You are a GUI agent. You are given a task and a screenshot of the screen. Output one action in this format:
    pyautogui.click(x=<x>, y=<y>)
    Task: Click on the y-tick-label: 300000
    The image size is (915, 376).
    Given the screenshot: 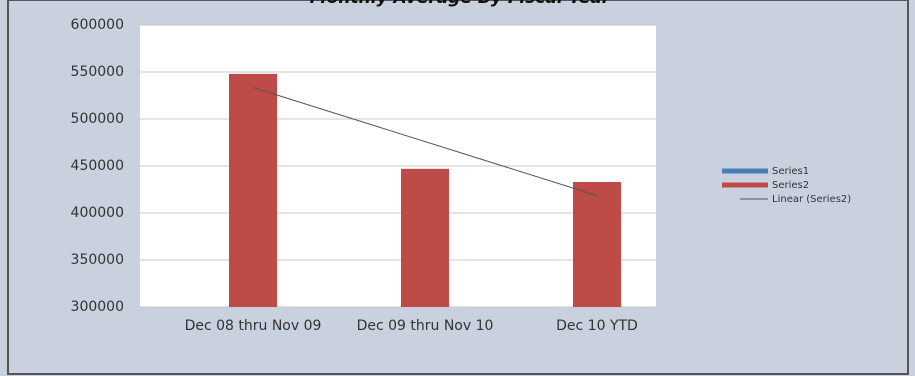 What is the action you would take?
    pyautogui.click(x=97, y=307)
    